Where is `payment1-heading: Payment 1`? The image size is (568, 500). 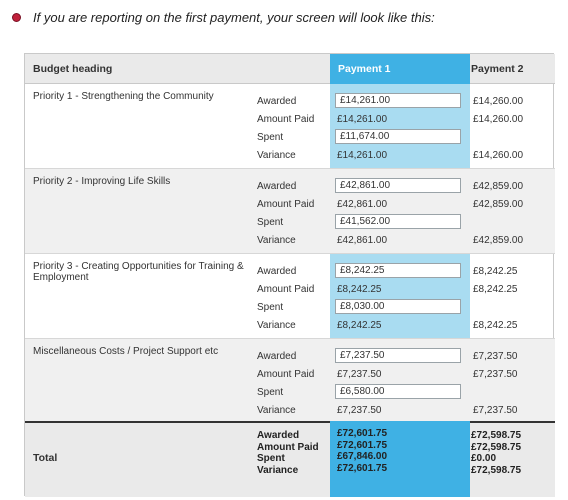 payment1-heading: Payment 1 is located at coordinates (364, 69).